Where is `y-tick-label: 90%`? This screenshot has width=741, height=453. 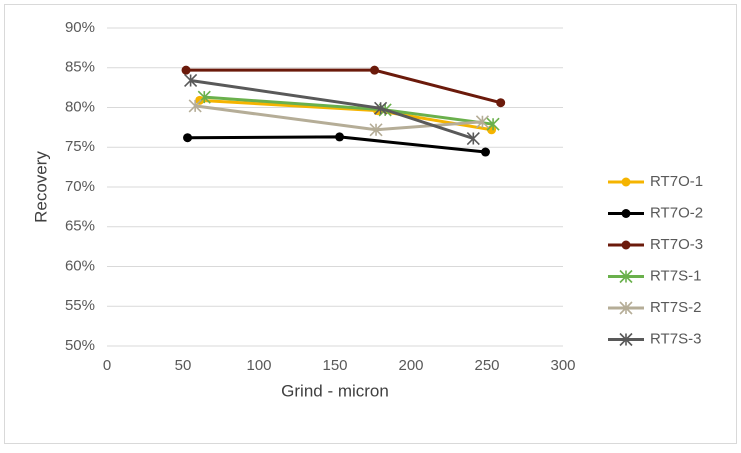 y-tick-label: 90% is located at coordinates (80, 27).